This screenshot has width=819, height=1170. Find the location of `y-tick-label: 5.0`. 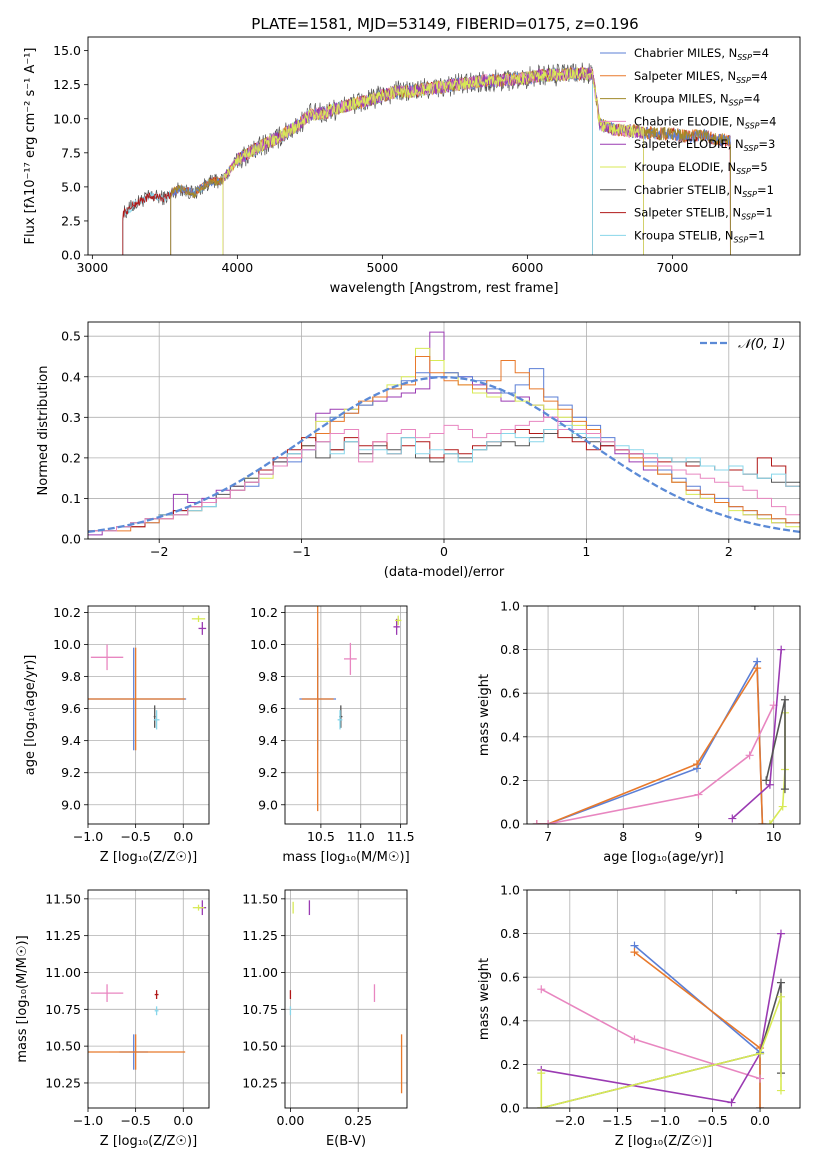

y-tick-label: 5.0 is located at coordinates (71, 186).